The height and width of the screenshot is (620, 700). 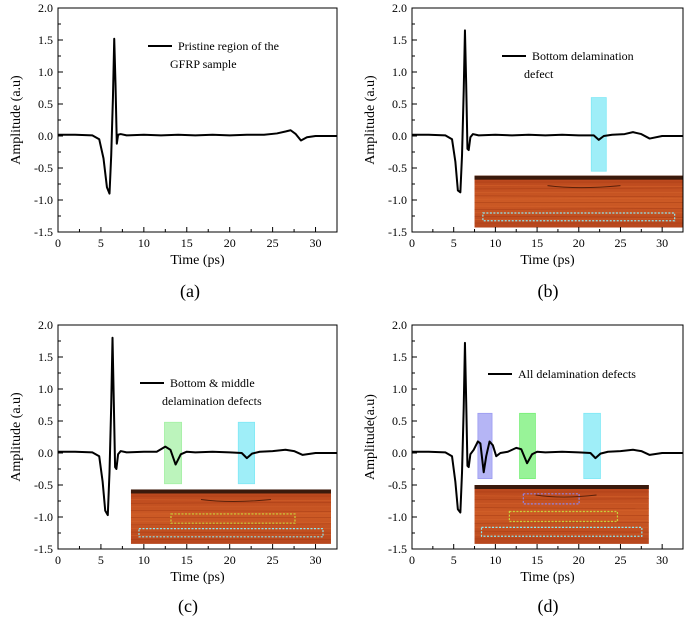 What do you see at coordinates (577, 374) in the screenshot?
I see `legend-text: All delamination defects` at bounding box center [577, 374].